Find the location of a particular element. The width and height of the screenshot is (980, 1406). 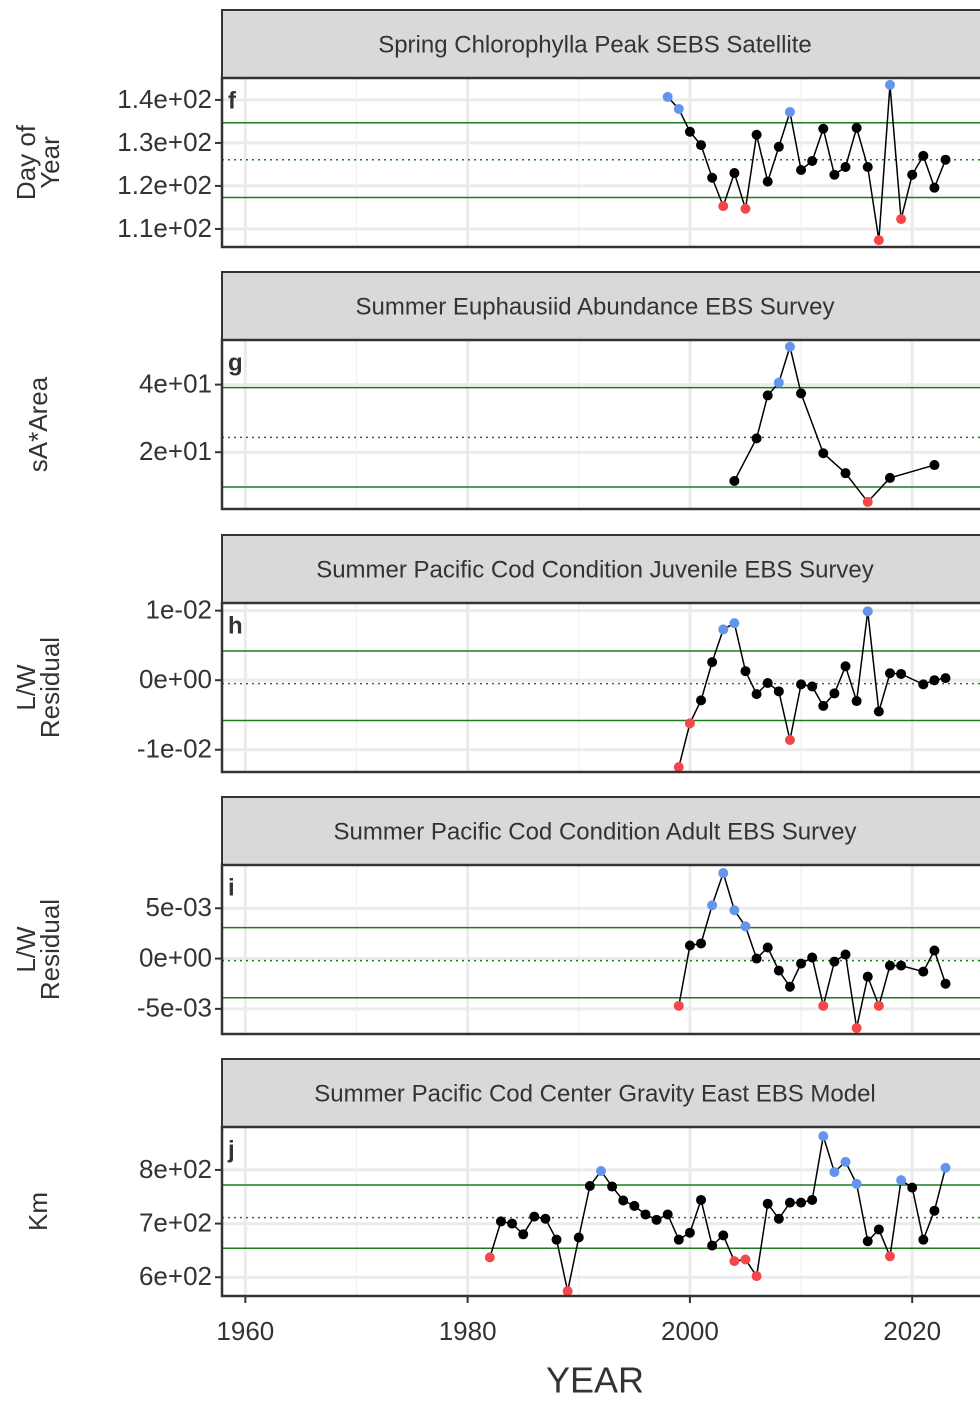

panel-title: Spring Chlorophylla Peak SEBS Satellite is located at coordinates (595, 44).